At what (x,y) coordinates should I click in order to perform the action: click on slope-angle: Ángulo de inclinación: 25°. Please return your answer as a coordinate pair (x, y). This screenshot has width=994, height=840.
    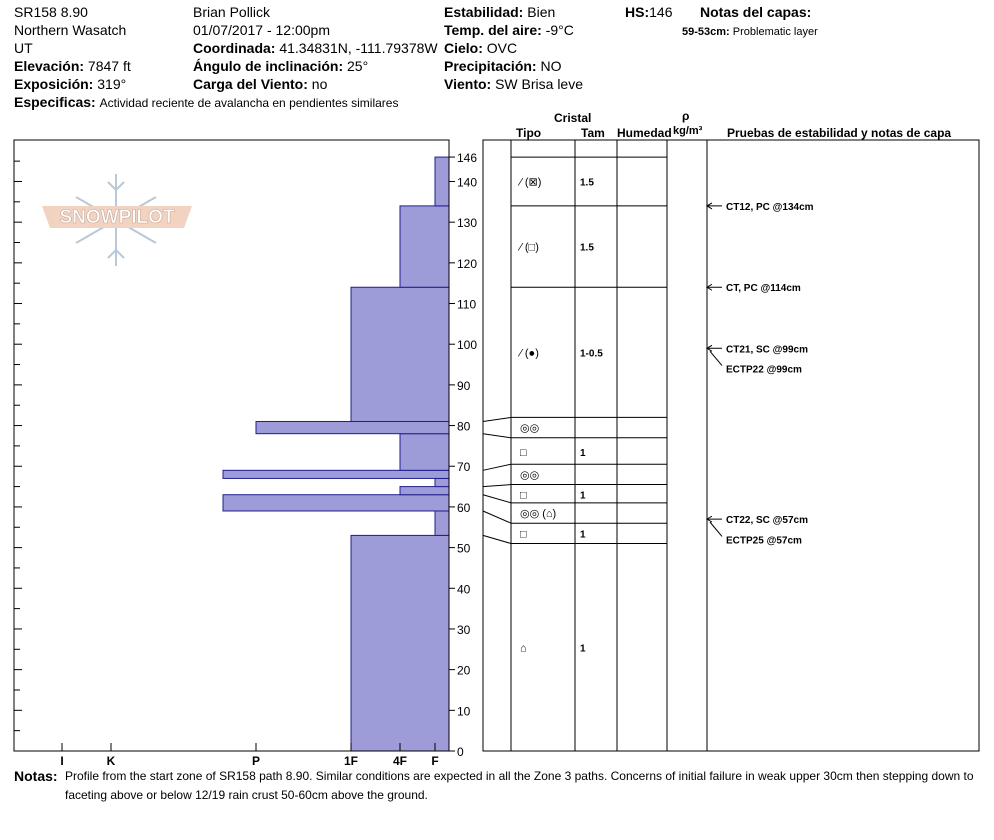
    Looking at the image, I should click on (280, 66).